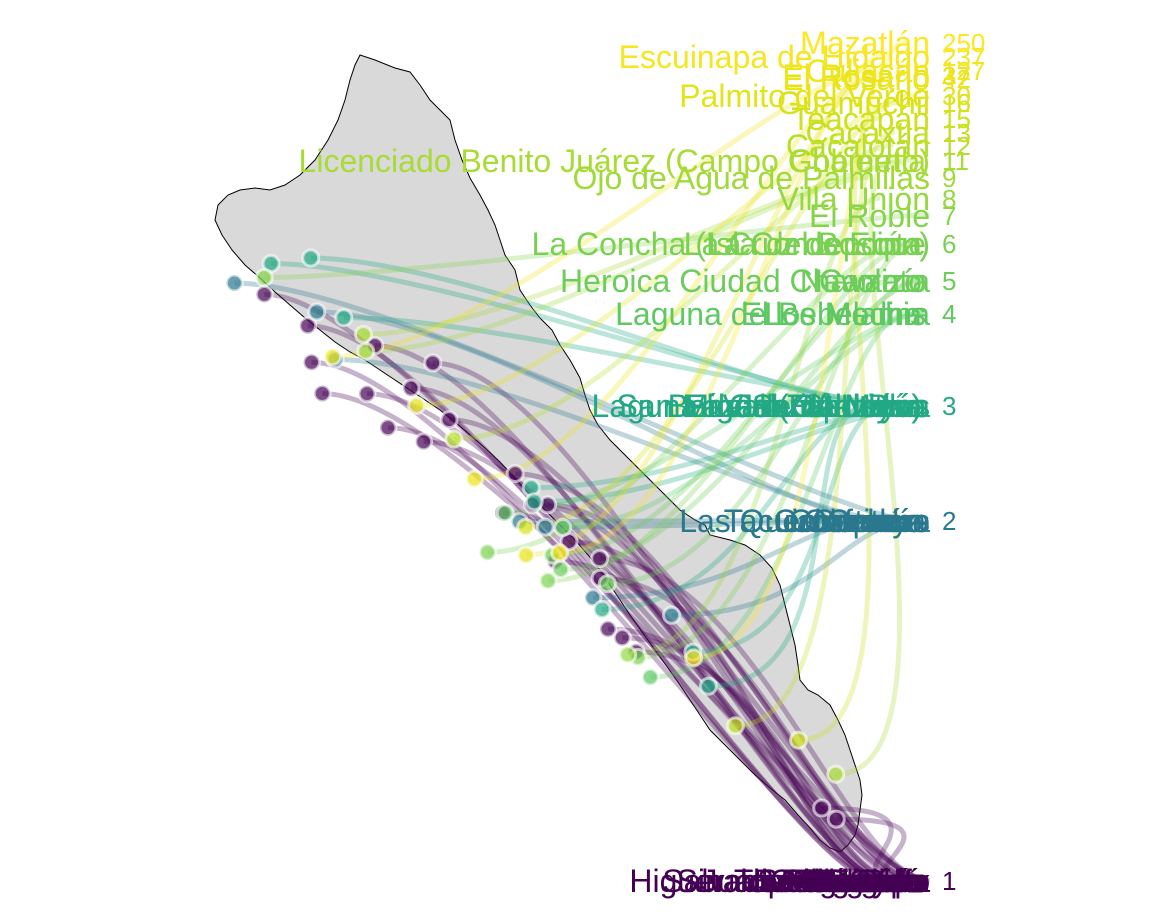 The height and width of the screenshot is (921, 1152). Describe the element at coordinates (745, 281) in the screenshot. I see `locality-label: Heroica Ciudad Chavarría` at that location.